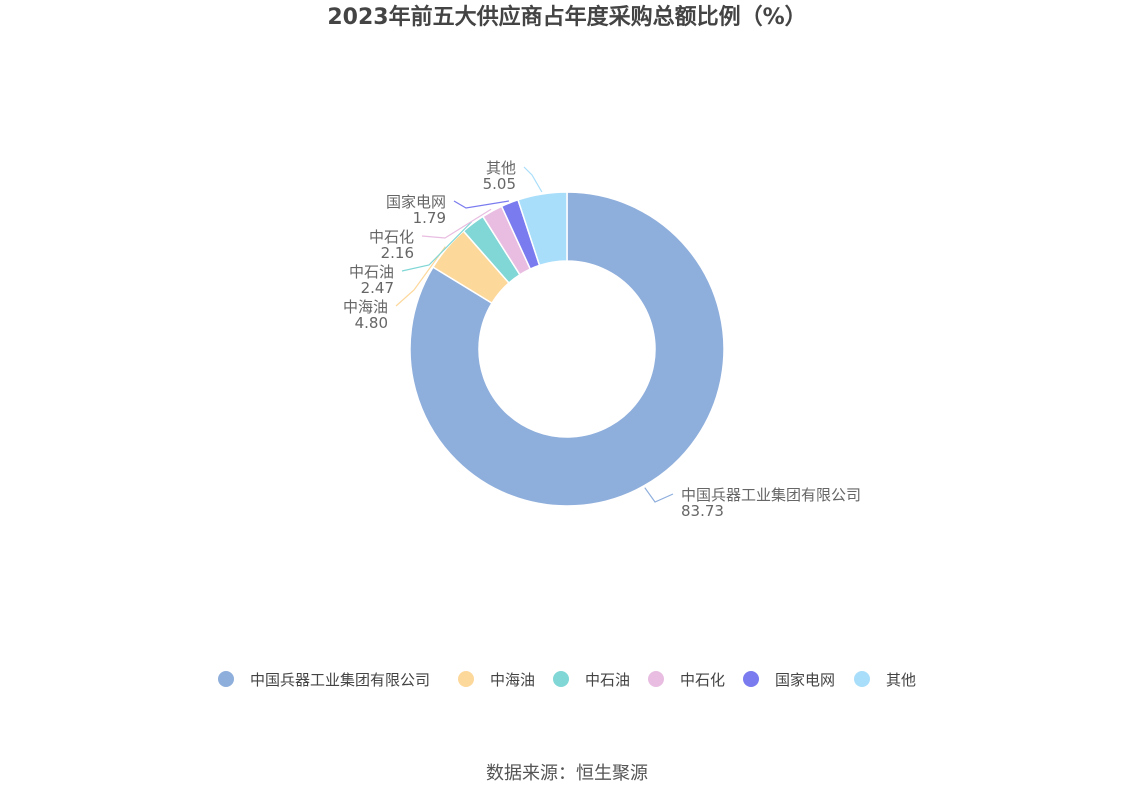  Describe the element at coordinates (371, 272) in the screenshot. I see `slice-label-name-2: 中石油` at that location.